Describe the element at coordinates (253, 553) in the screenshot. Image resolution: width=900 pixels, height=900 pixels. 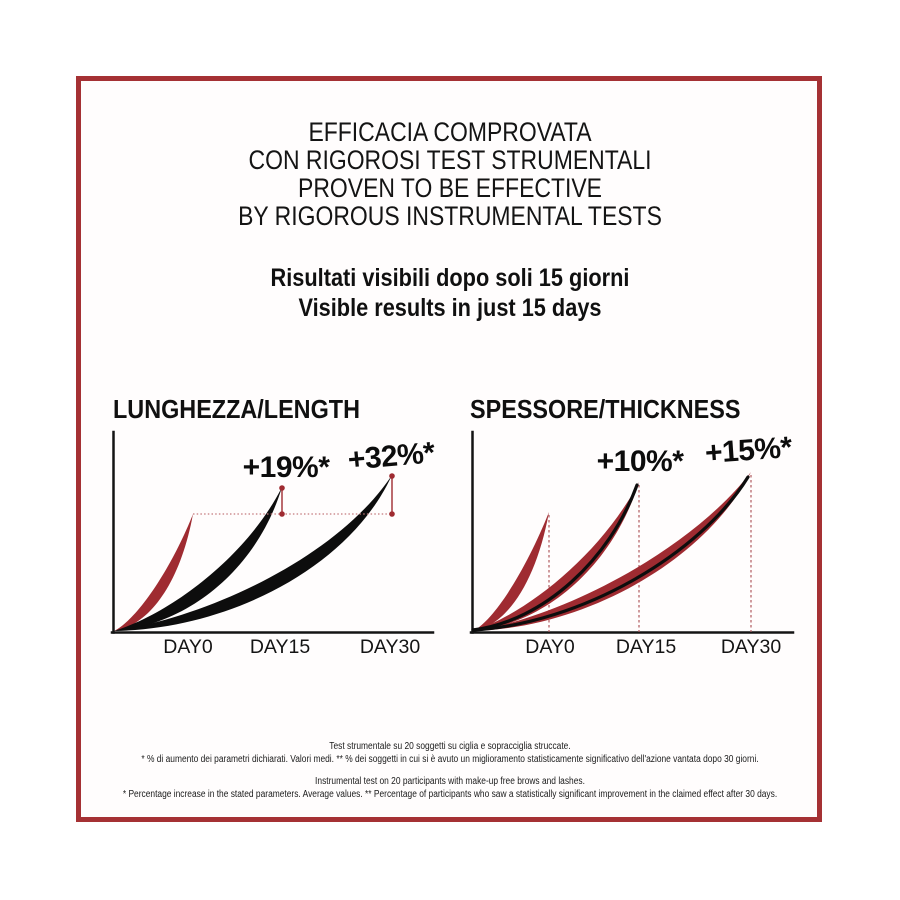
I see `length-curve-day30` at that location.